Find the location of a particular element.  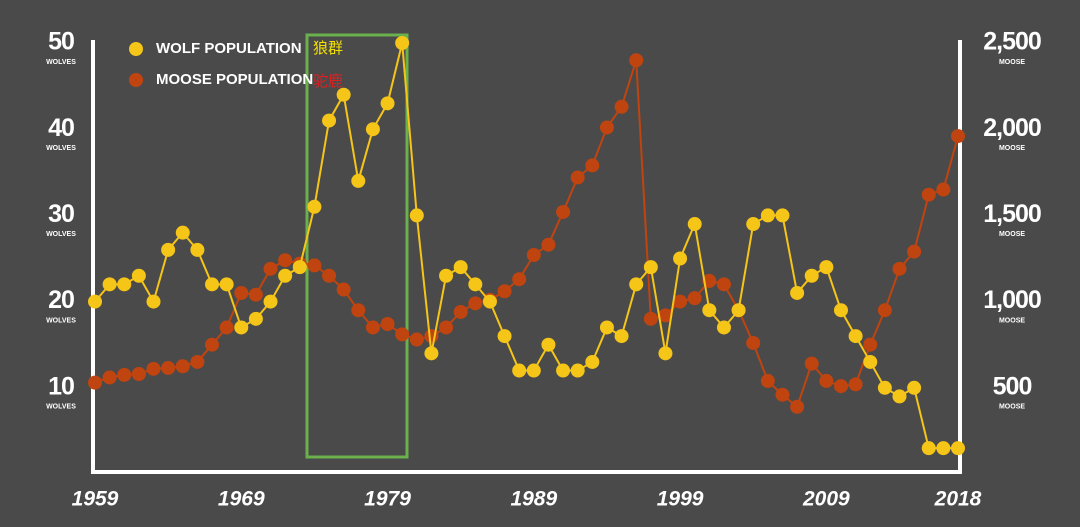

y-tick-label: 20 is located at coordinates (61, 300).